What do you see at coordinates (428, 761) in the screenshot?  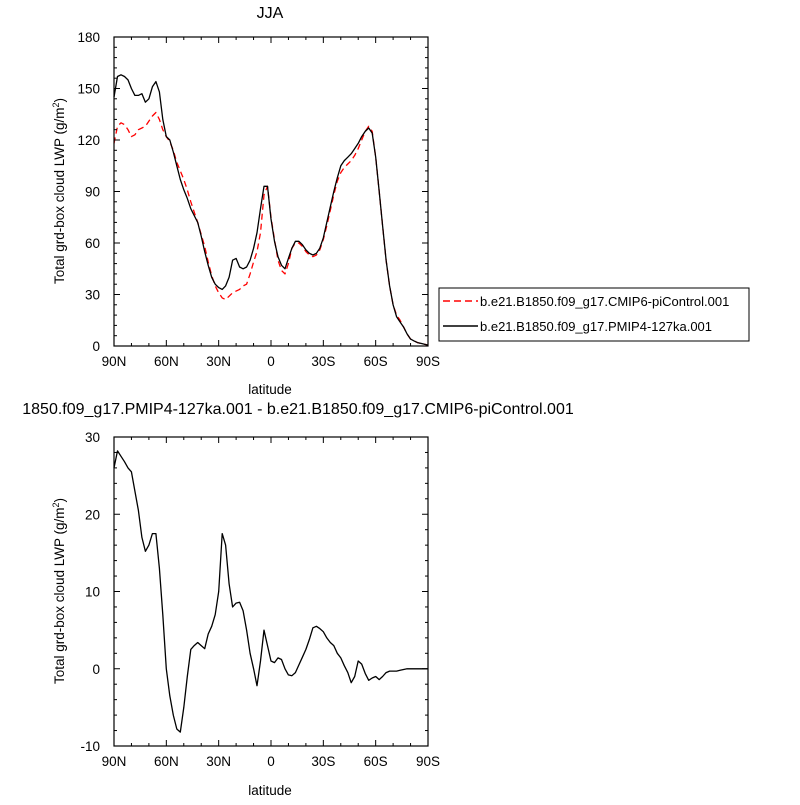 I see `bottom-x-tick-label: 90S` at bounding box center [428, 761].